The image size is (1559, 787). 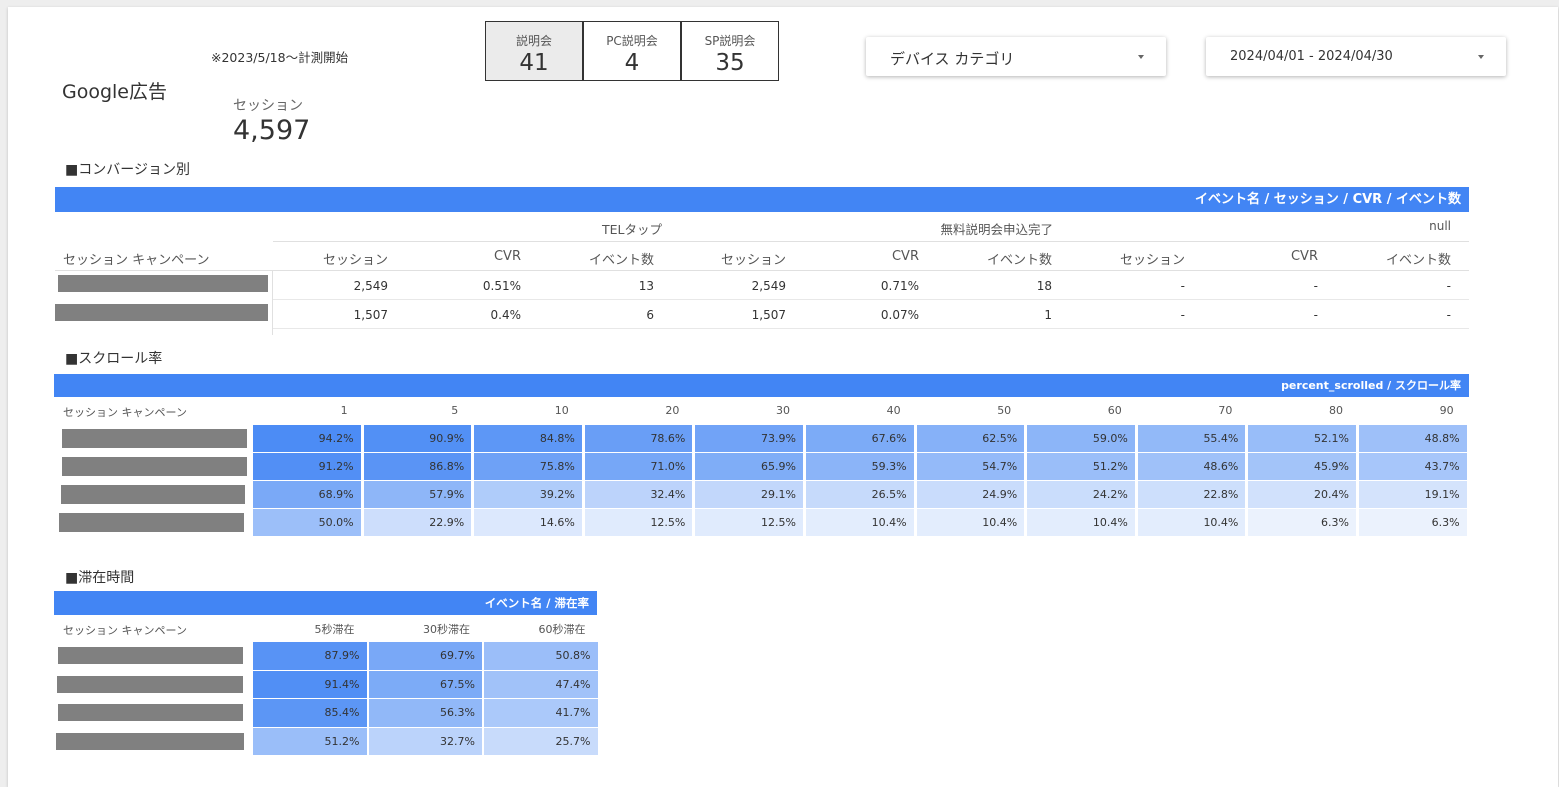 What do you see at coordinates (632, 63) in the screenshot?
I see `kpi-pc-seminar-value: 4` at bounding box center [632, 63].